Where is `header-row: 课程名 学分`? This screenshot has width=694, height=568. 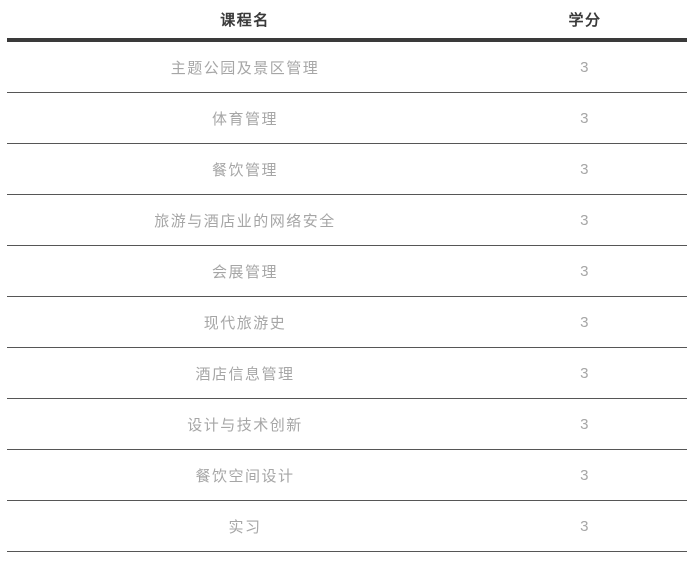
header-row: 课程名 学分 is located at coordinates (347, 21).